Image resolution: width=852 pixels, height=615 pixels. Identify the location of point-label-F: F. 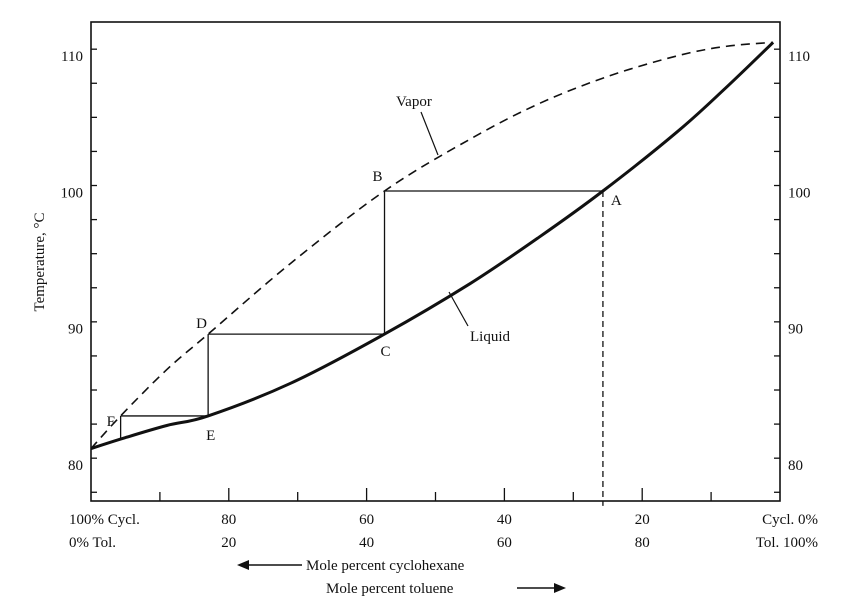
(111, 422).